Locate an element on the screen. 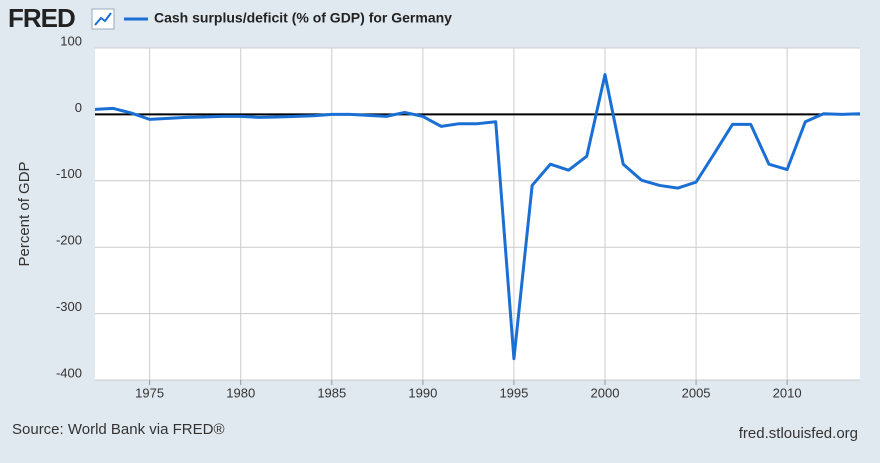 The image size is (880, 463). x-tick-label: 1995 is located at coordinates (513, 392).